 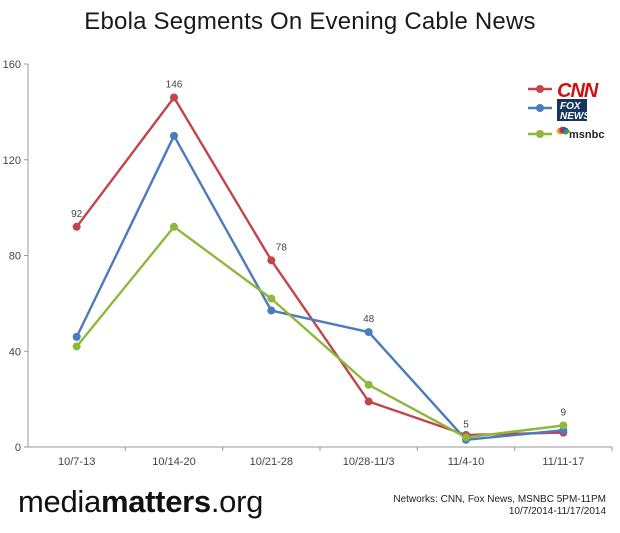 I want to click on fox-news-logo-icon, so click(x=572, y=110).